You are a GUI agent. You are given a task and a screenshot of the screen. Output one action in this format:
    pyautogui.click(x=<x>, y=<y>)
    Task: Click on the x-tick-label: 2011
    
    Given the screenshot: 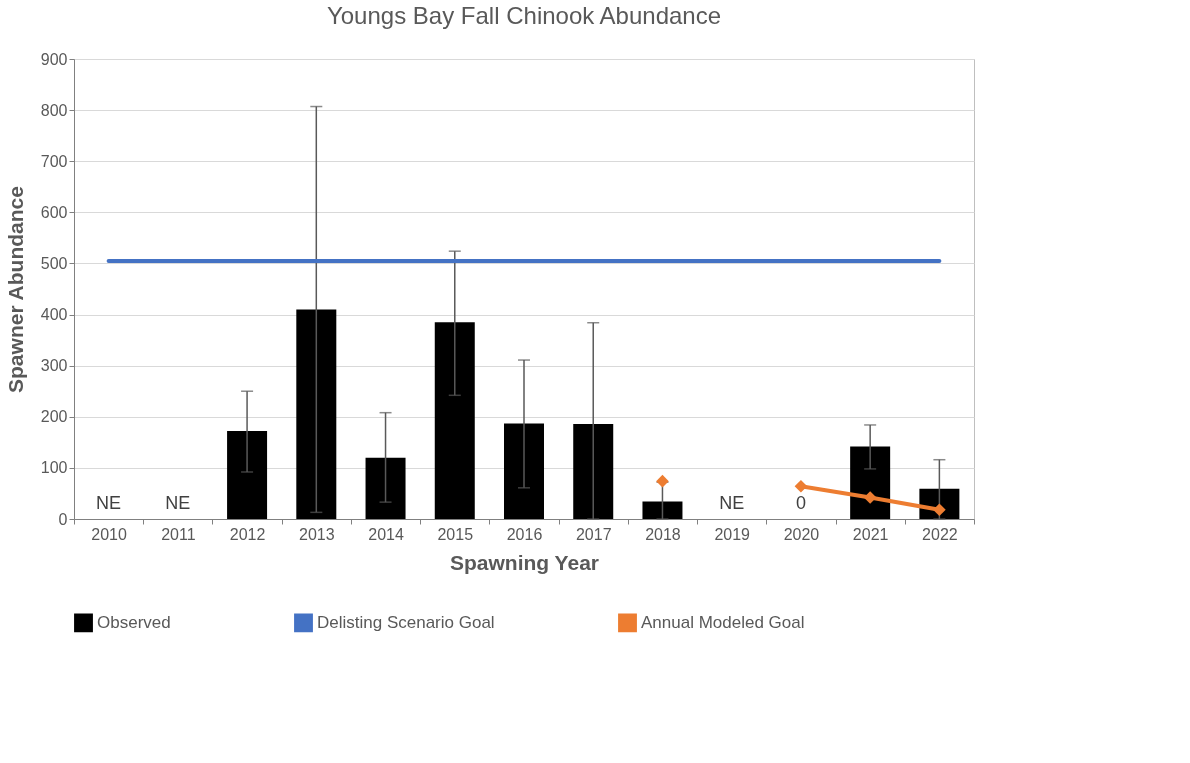 What is the action you would take?
    pyautogui.click(x=178, y=534)
    